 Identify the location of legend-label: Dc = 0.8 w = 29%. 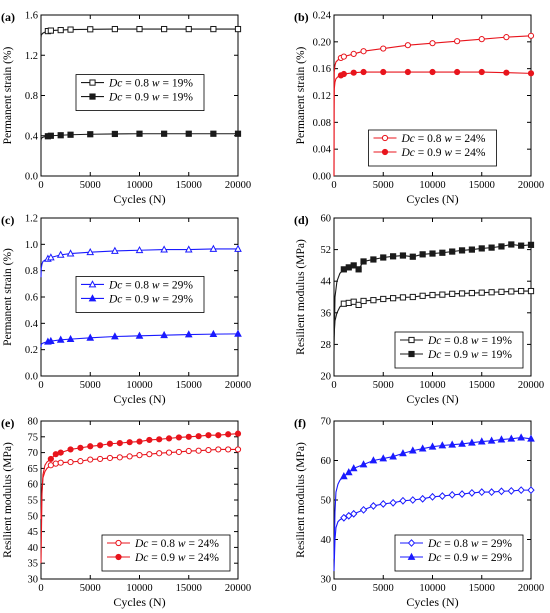
(150, 285).